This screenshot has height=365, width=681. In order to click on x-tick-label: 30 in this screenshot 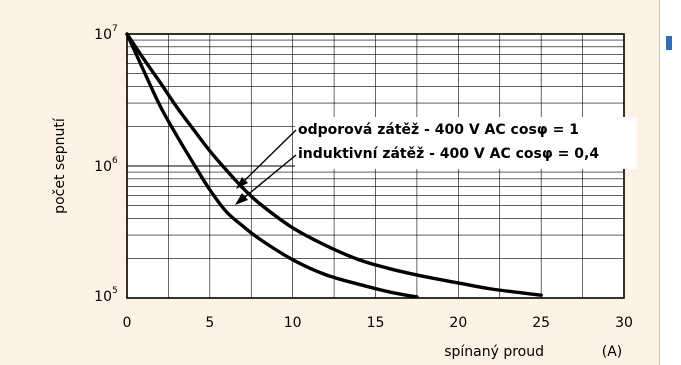, I will do `click(624, 323)`.